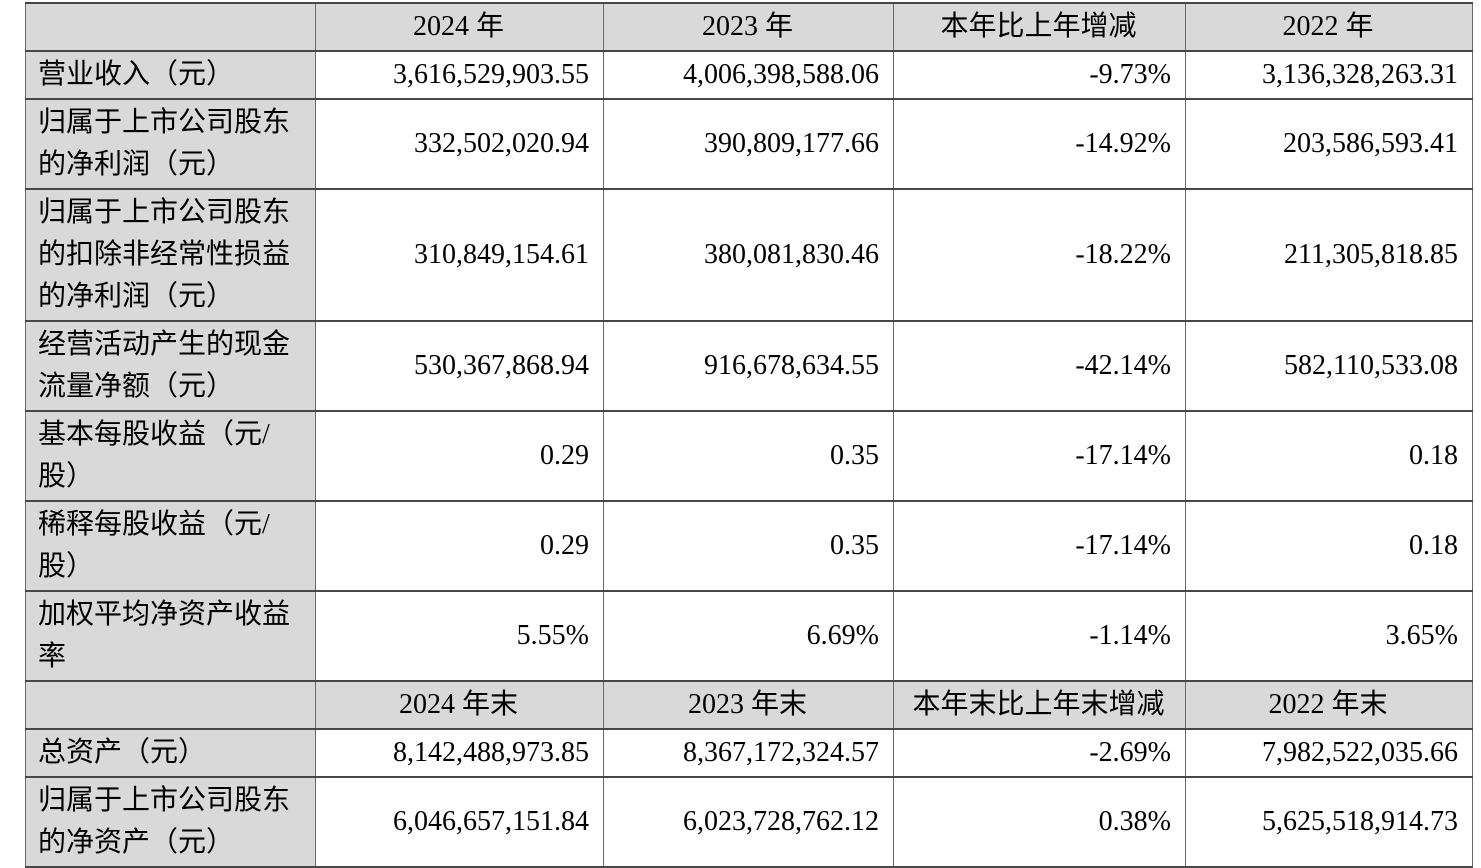 This screenshot has height=868, width=1481. I want to click on value-yoy-change: -9.73%, so click(1039, 75).